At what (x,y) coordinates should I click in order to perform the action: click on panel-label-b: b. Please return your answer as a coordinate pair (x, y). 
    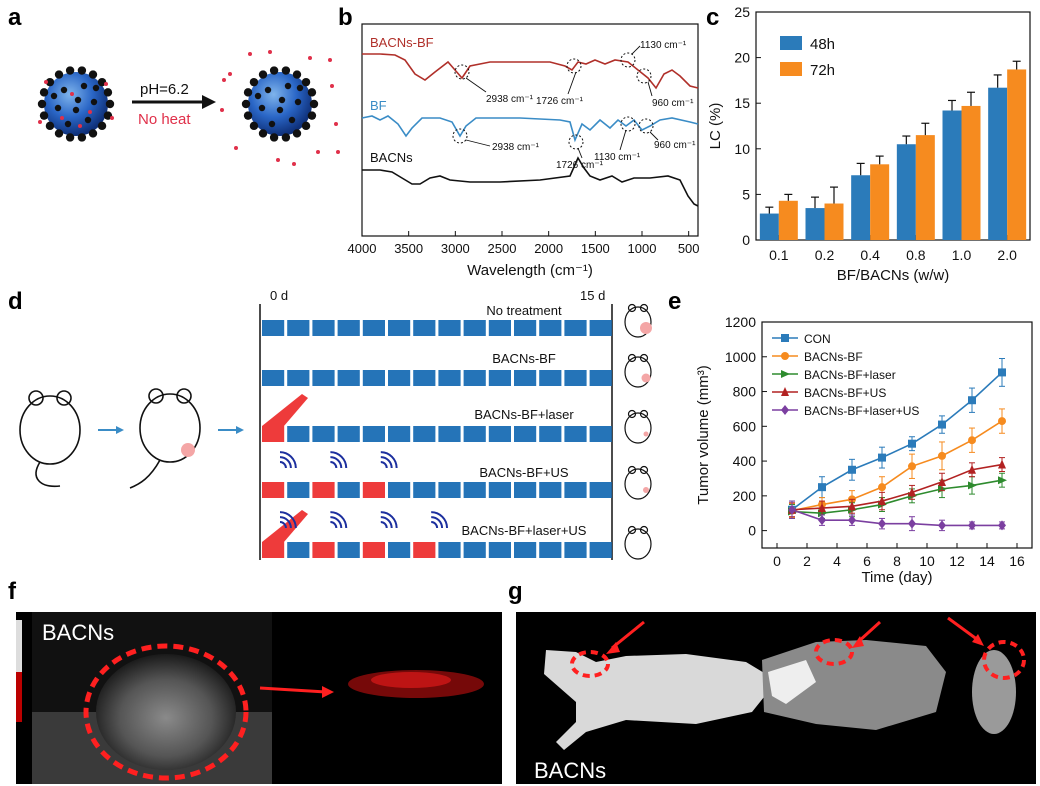
    Looking at the image, I should click on (345, 17).